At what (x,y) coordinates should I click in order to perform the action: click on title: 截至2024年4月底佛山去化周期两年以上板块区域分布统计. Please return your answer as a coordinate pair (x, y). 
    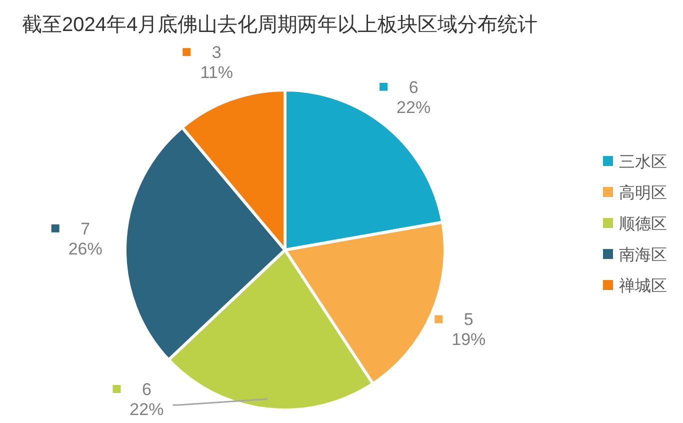
    Looking at the image, I should click on (280, 25).